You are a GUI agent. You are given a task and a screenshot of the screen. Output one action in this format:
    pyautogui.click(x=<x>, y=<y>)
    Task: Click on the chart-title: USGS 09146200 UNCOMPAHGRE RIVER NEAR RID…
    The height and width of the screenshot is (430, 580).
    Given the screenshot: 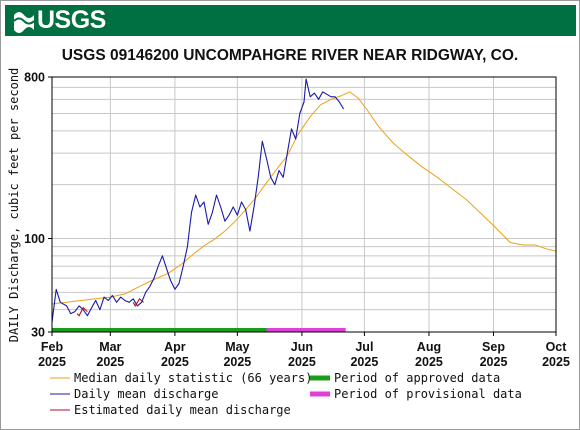 What is the action you would take?
    pyautogui.click(x=290, y=55)
    